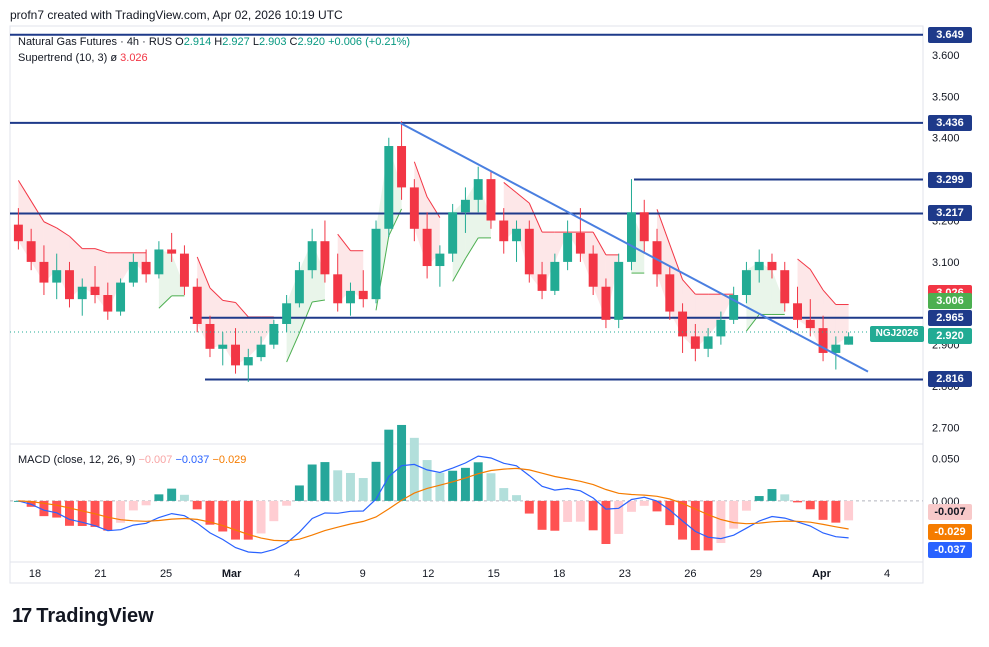 The image size is (989, 647). I want to click on low-label: L, so click(255, 42).